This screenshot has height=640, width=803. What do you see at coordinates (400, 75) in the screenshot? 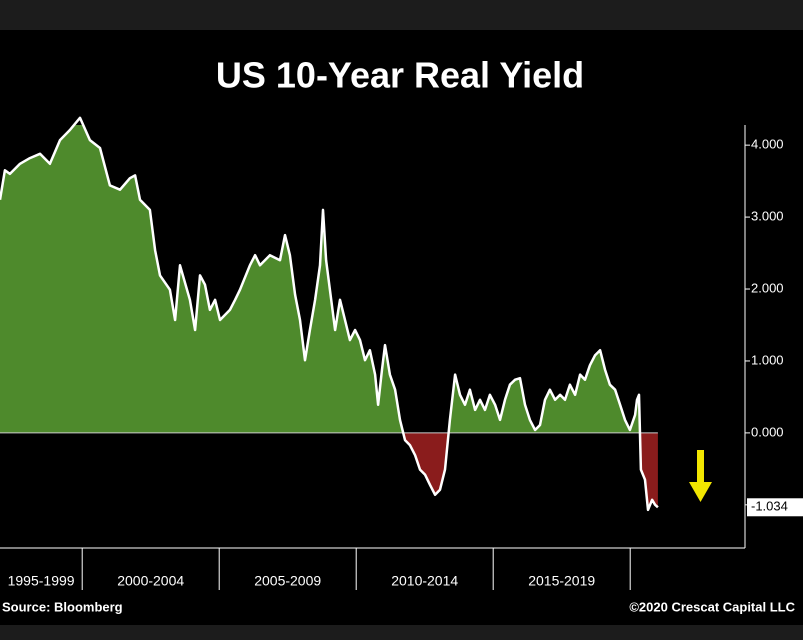
I see `chart-title: US 10-Year Real Yield` at bounding box center [400, 75].